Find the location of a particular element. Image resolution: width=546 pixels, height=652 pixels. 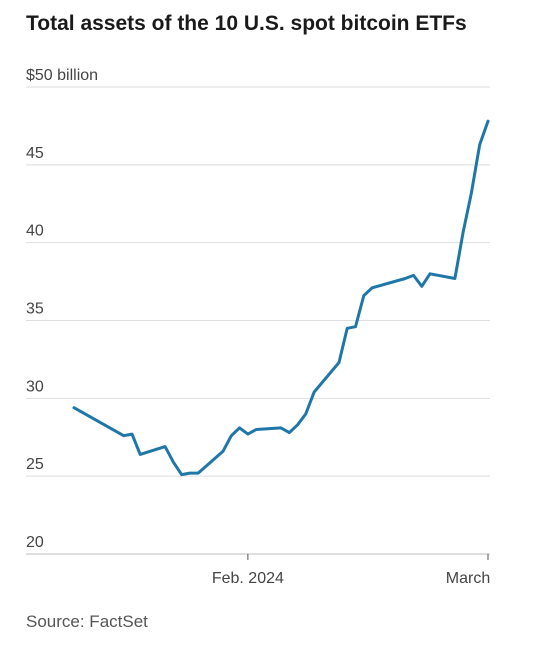

y-tick-label: $50 billion is located at coordinates (62, 75).